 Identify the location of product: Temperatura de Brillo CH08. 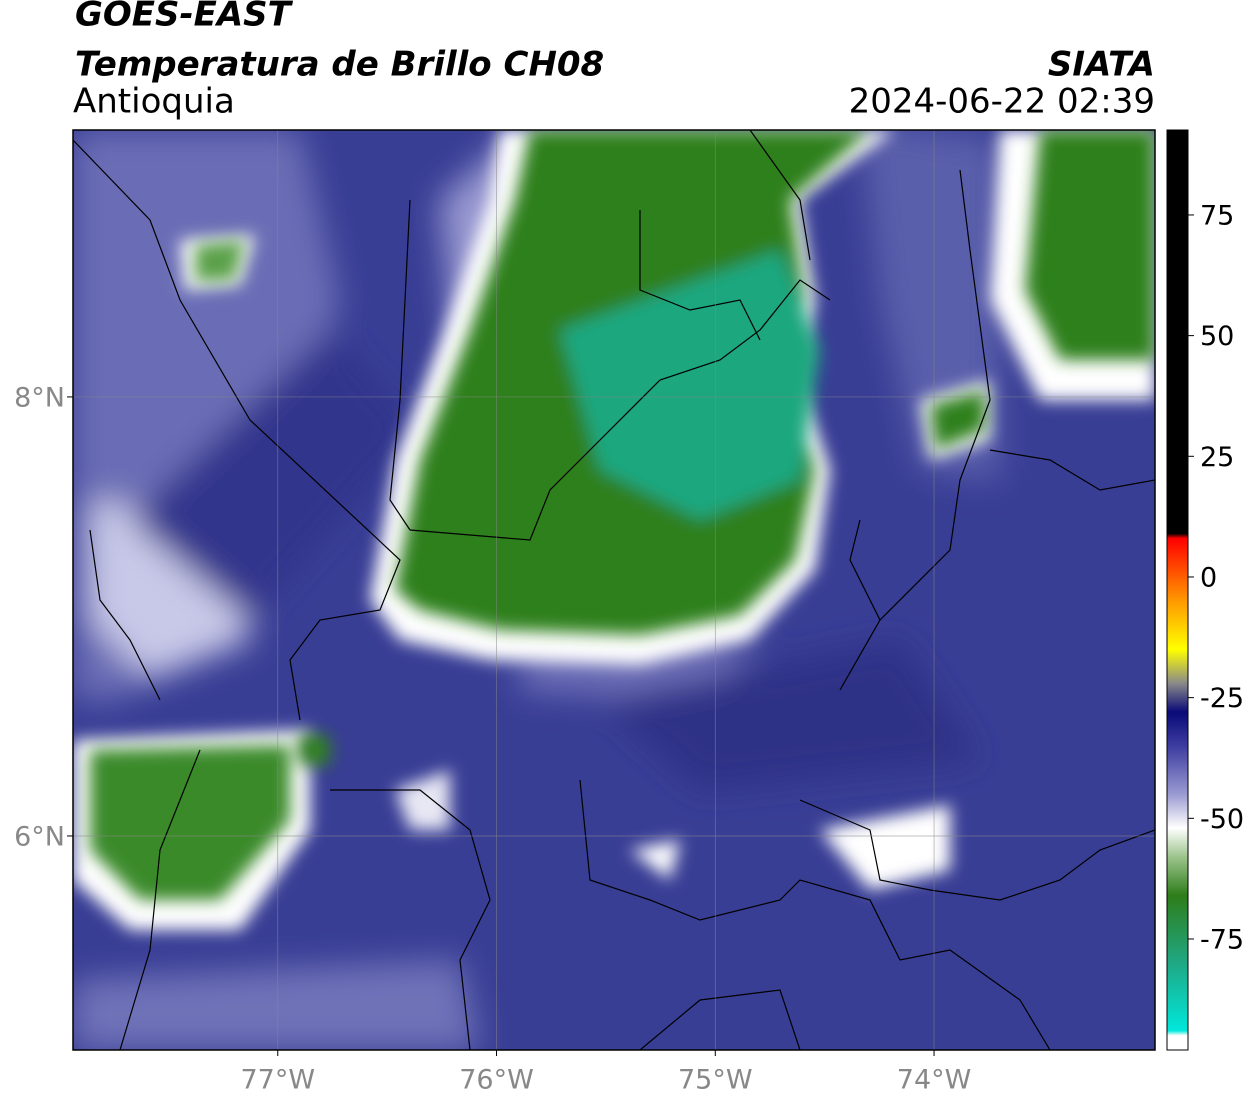
(339, 65).